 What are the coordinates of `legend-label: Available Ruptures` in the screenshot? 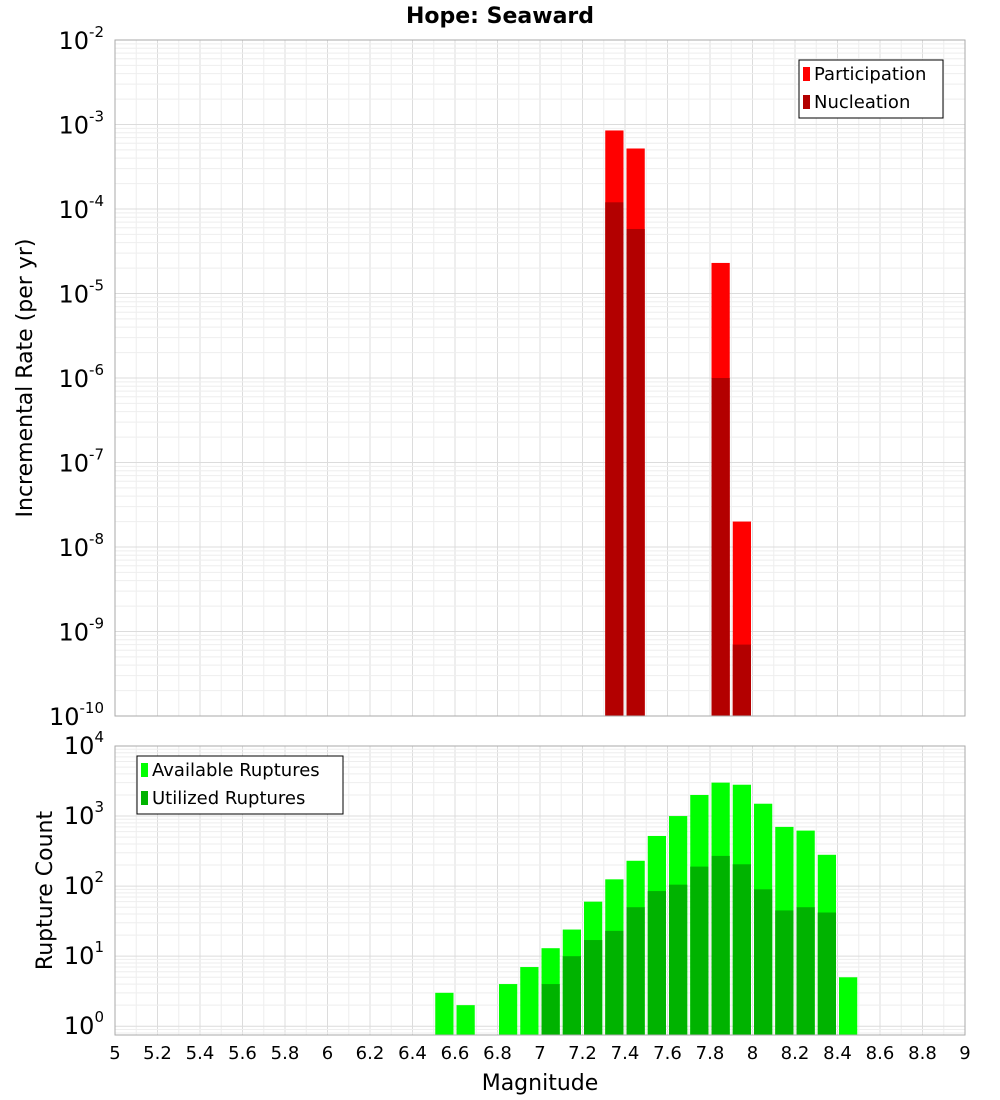 It's located at (236, 770).